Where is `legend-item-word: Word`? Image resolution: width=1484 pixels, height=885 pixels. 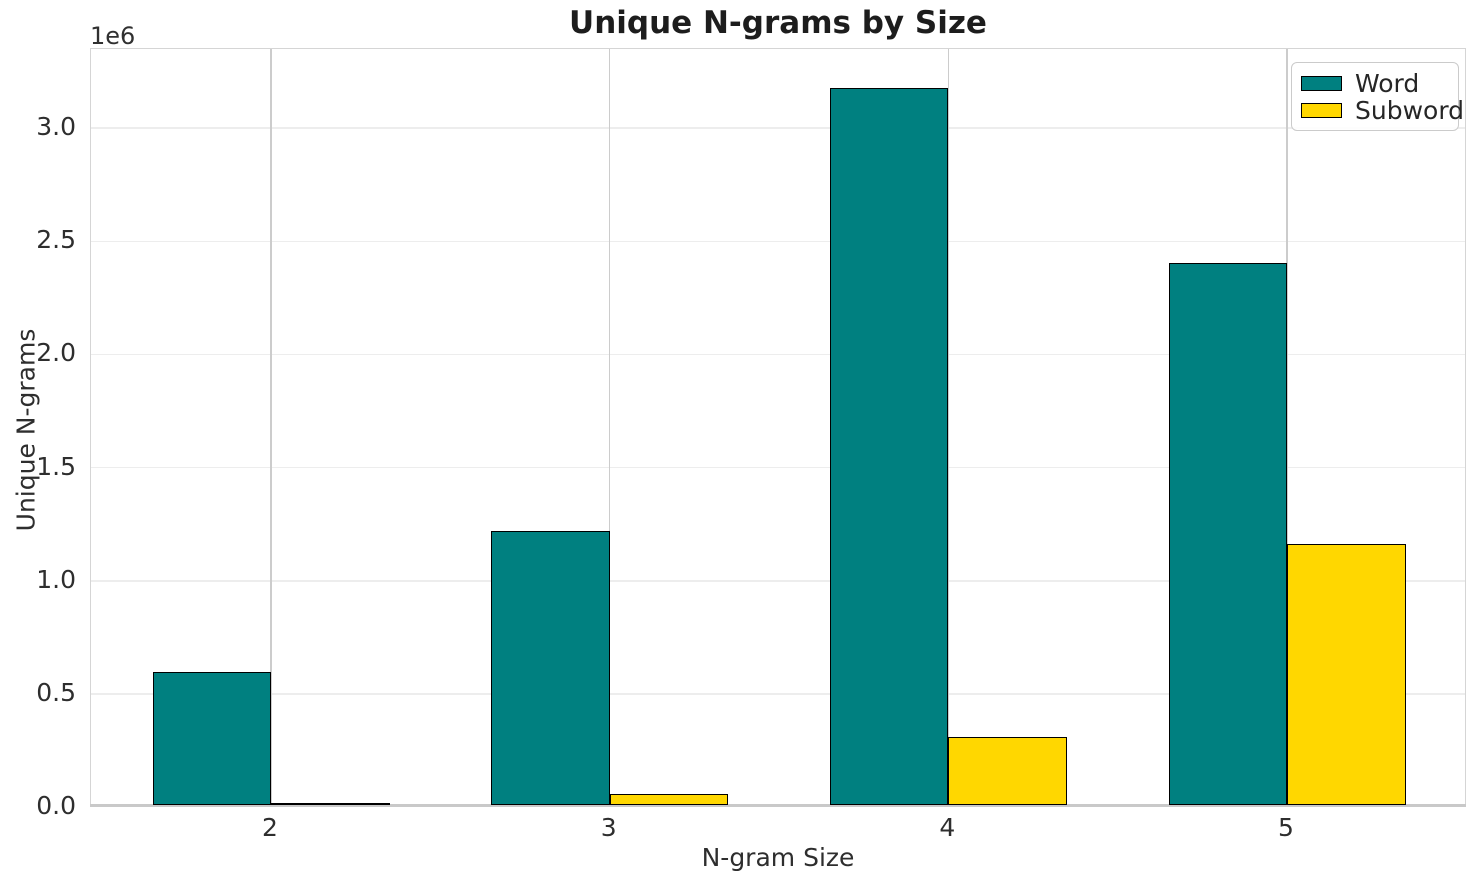 legend-item-word: Word is located at coordinates (1375, 83).